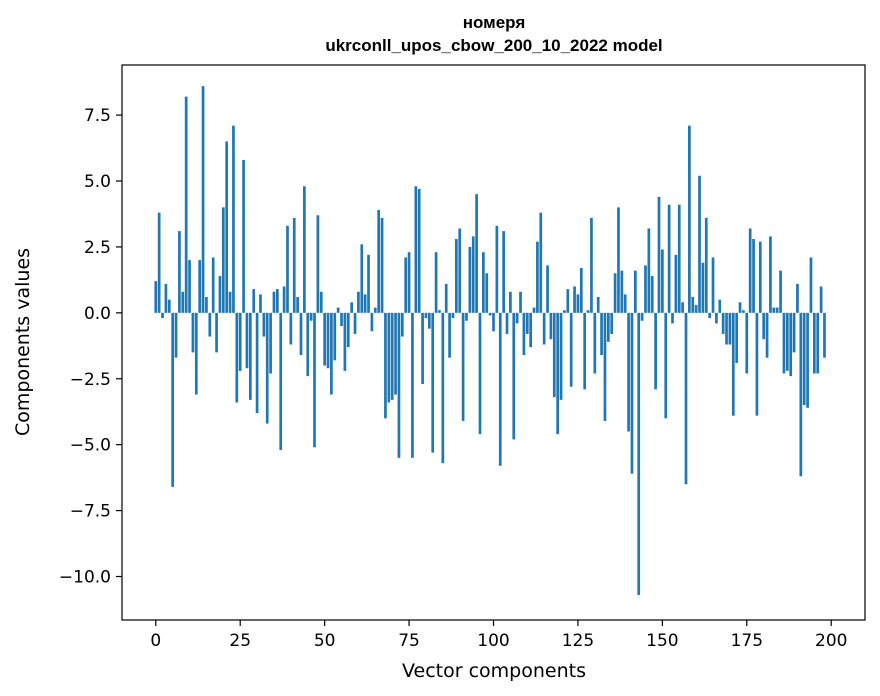 This screenshot has width=880, height=696. What do you see at coordinates (90, 446) in the screenshot?
I see `y-tick-label: −5.0` at bounding box center [90, 446].